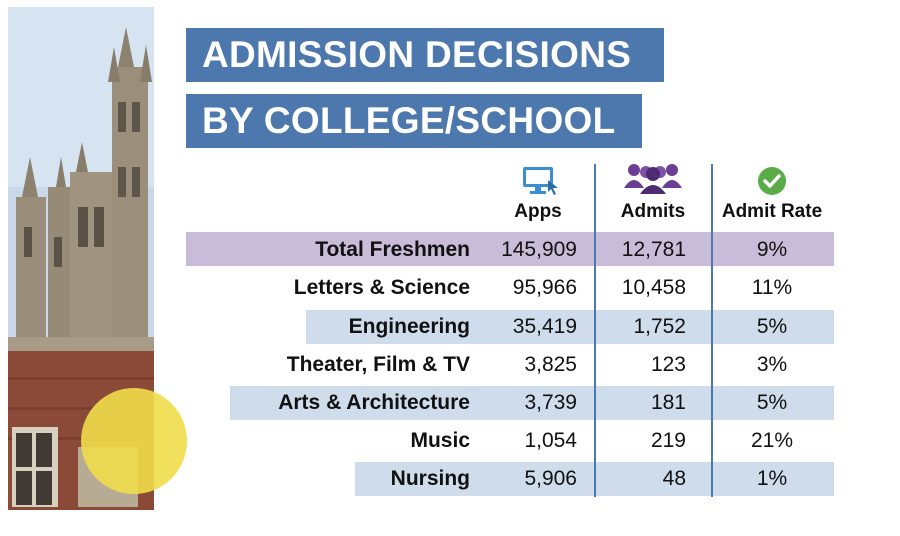 The image size is (900, 536). Describe the element at coordinates (425, 55) in the screenshot. I see `title-line-1: ADMISSION DECISIONS` at that location.